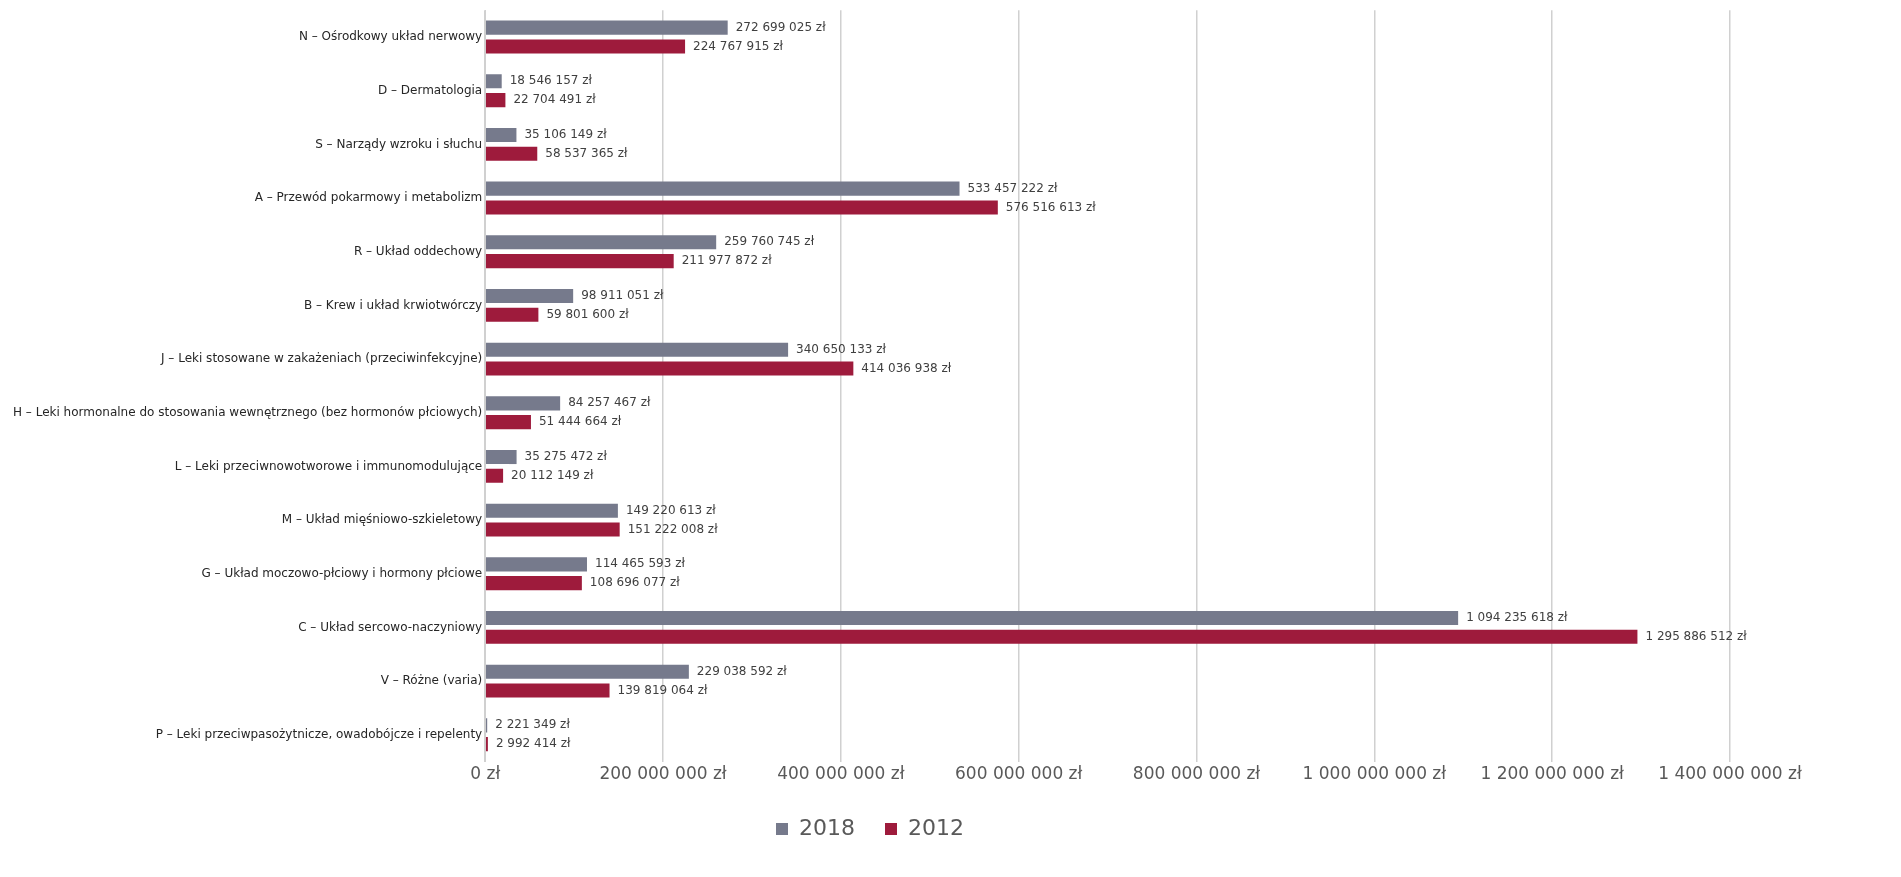 The height and width of the screenshot is (877, 1901). I want to click on data-label: 340 650 133 zł, so click(841, 348).